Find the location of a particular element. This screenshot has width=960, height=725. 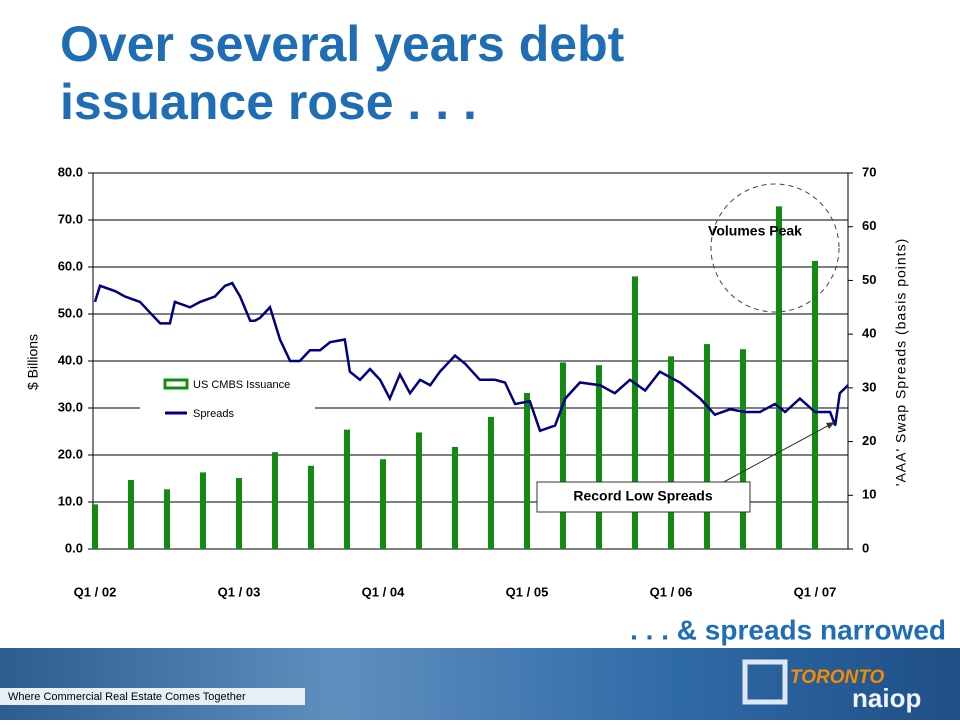

y-tick-label: 10.0 is located at coordinates (70, 500).